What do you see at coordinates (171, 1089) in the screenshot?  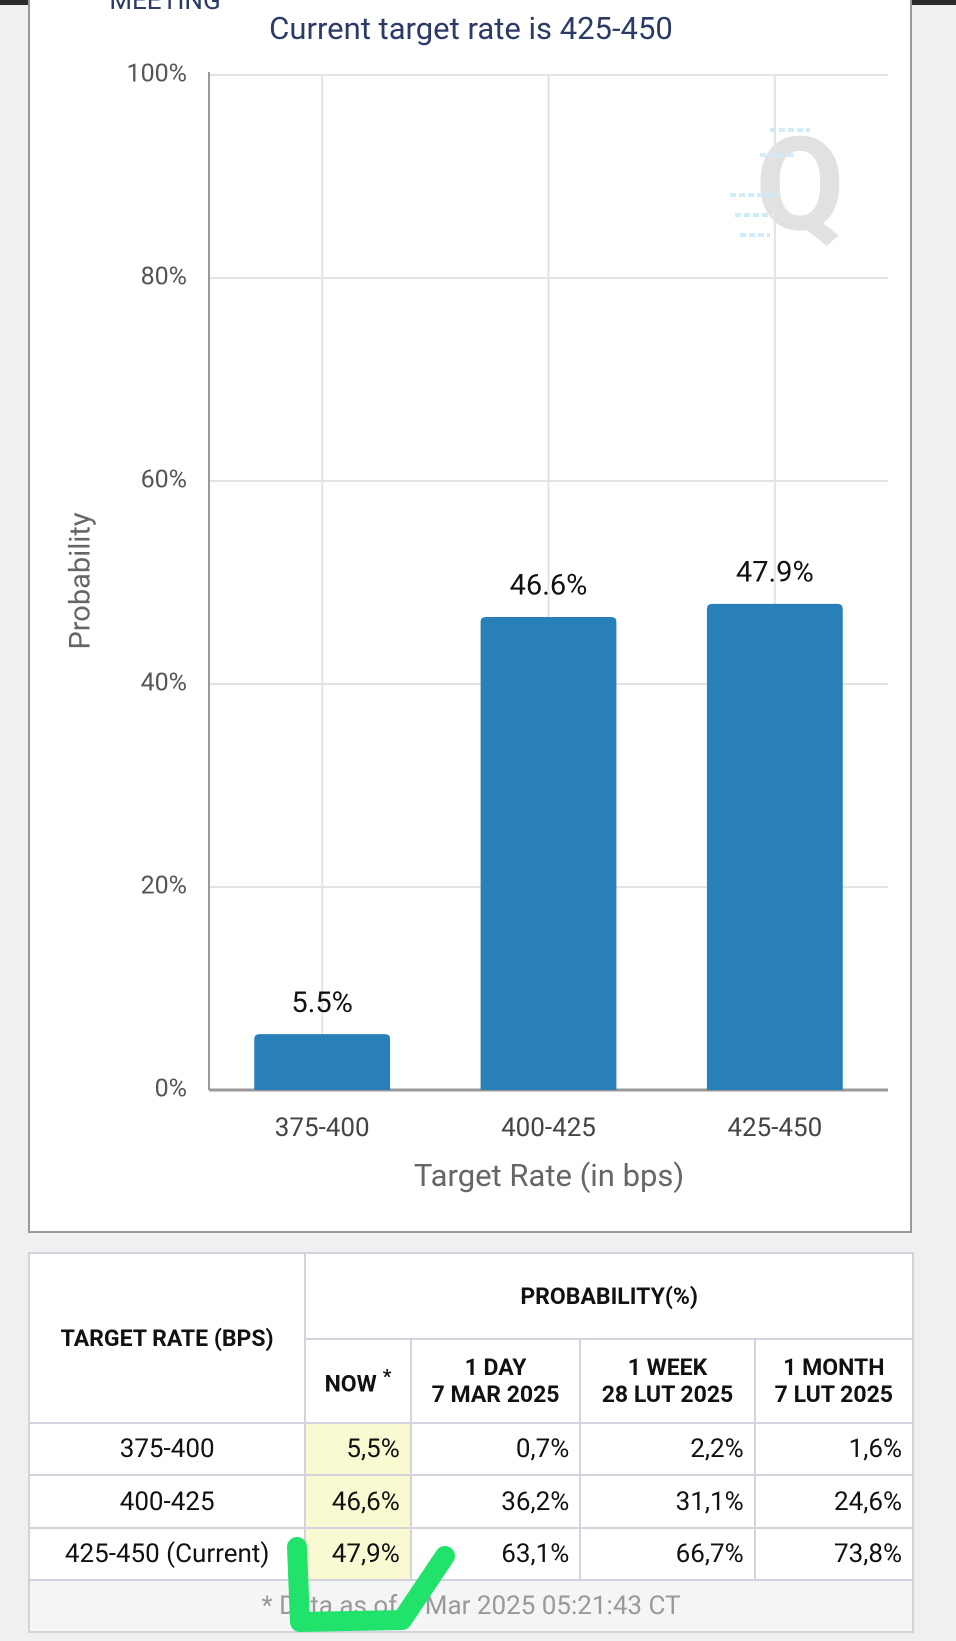 I see `y-tick-label: 0%` at bounding box center [171, 1089].